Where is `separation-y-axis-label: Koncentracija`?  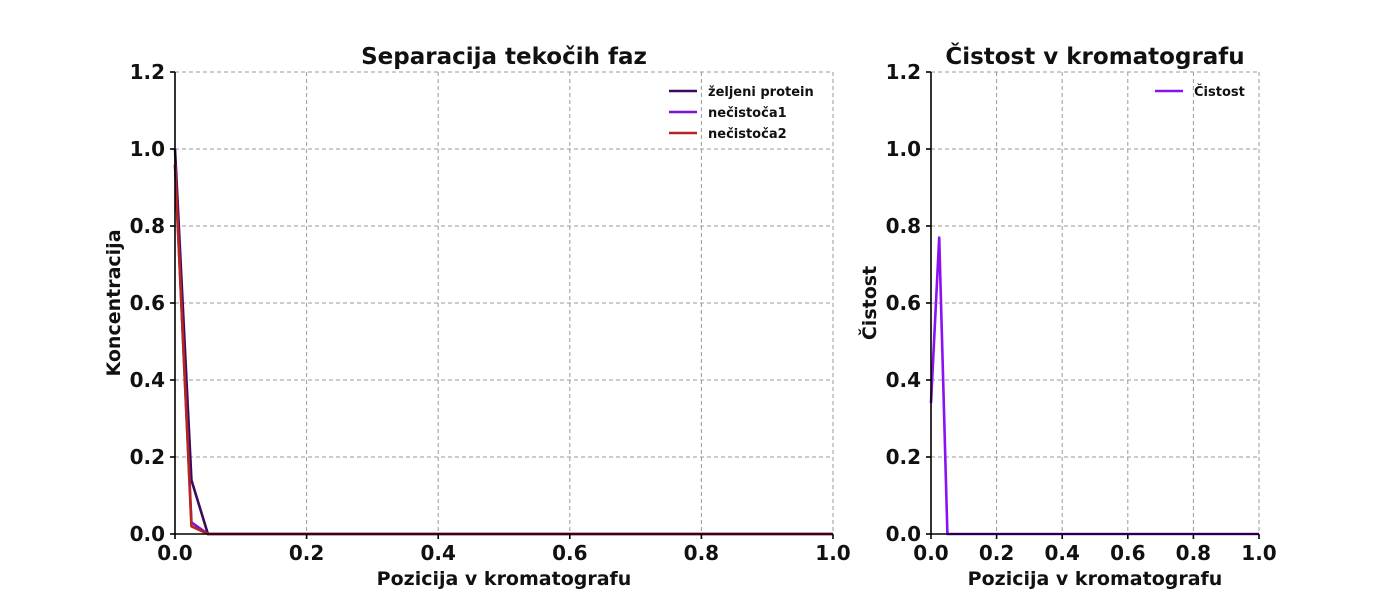 separation-y-axis-label: Koncentracija is located at coordinates (114, 302).